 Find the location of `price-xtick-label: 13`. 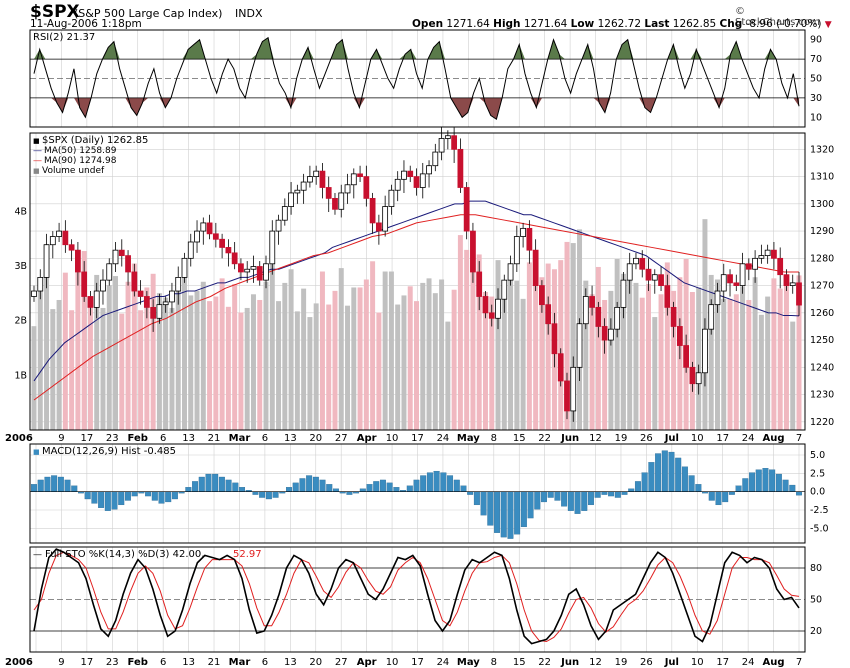

price-xtick-label: 13 is located at coordinates (290, 438).